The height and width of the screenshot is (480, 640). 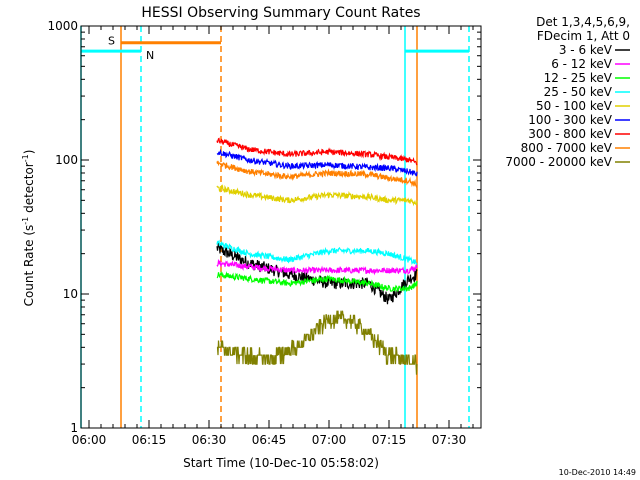 I want to click on y-tick-label: 100, so click(x=66, y=160).